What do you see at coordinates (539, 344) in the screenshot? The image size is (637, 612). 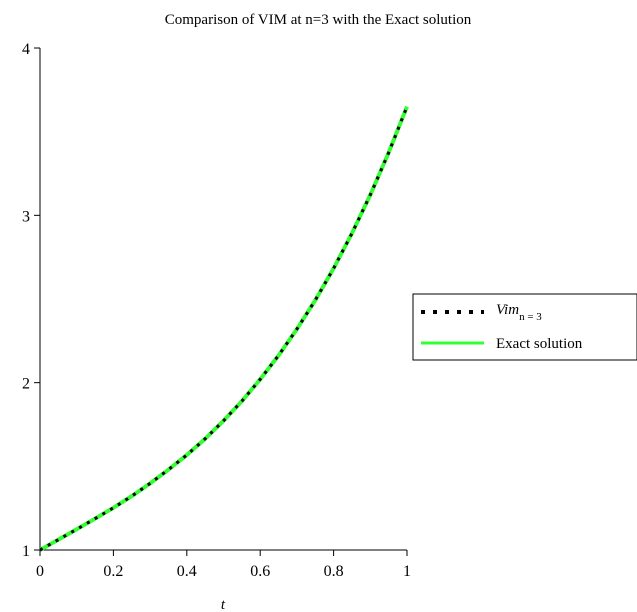 I see `legend-label-exact: Exact solution` at bounding box center [539, 344].